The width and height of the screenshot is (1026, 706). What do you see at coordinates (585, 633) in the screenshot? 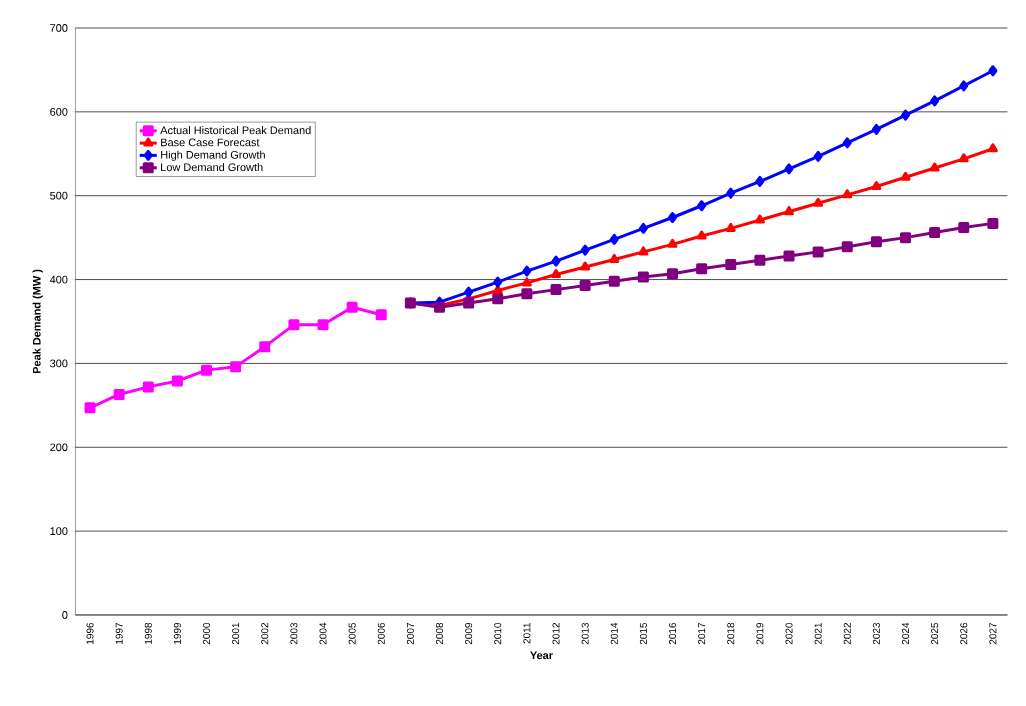
I see `x-tick-label: 2013` at bounding box center [585, 633].